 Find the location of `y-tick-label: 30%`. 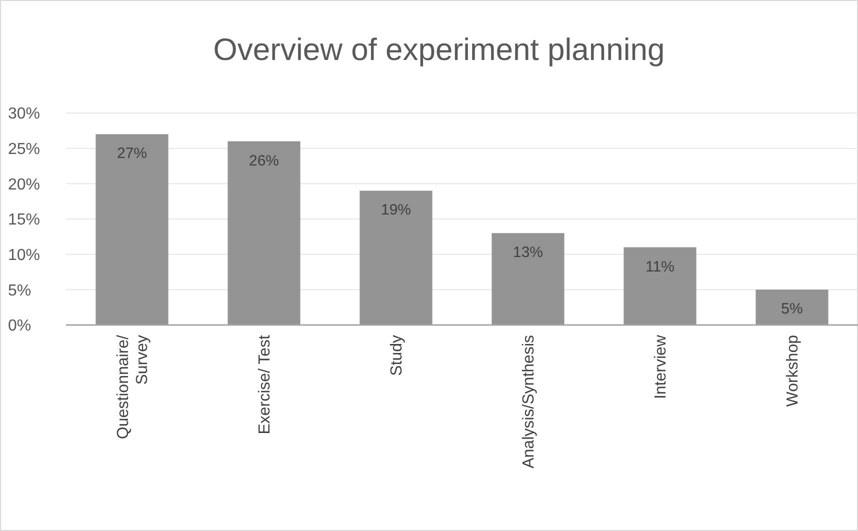

y-tick-label: 30% is located at coordinates (24, 114).